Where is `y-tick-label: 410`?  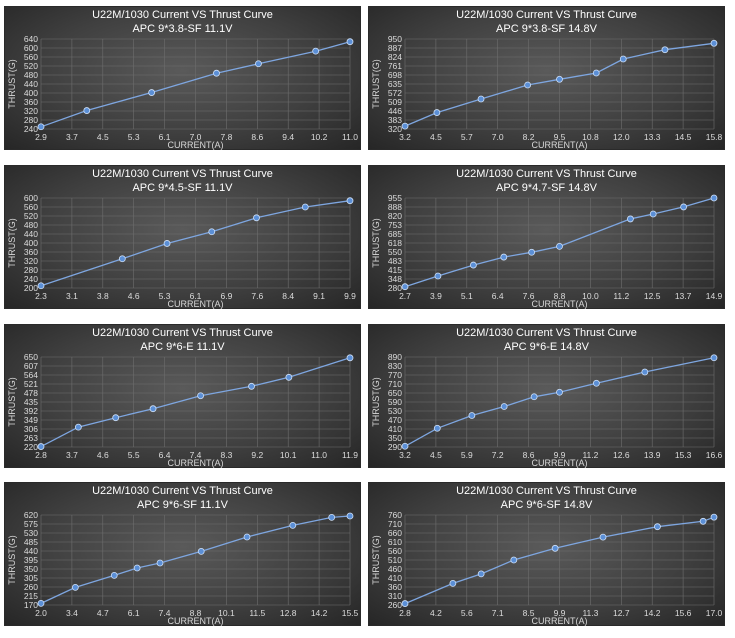
y-tick-label: 410 is located at coordinates (395, 429).